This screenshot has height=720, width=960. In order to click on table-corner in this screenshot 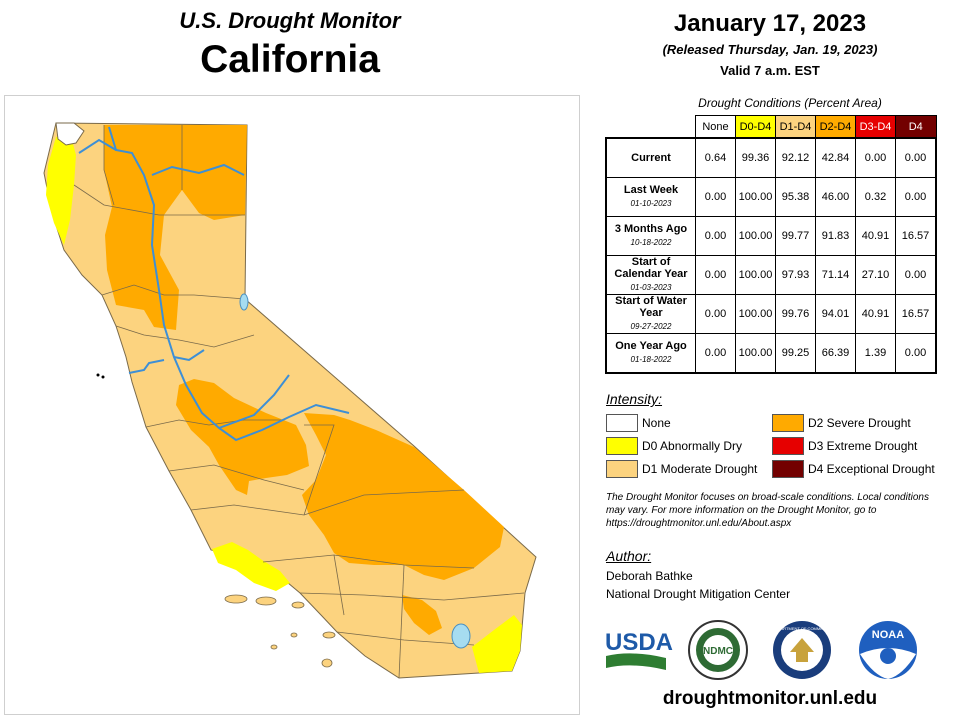, I will do `click(651, 127)`.